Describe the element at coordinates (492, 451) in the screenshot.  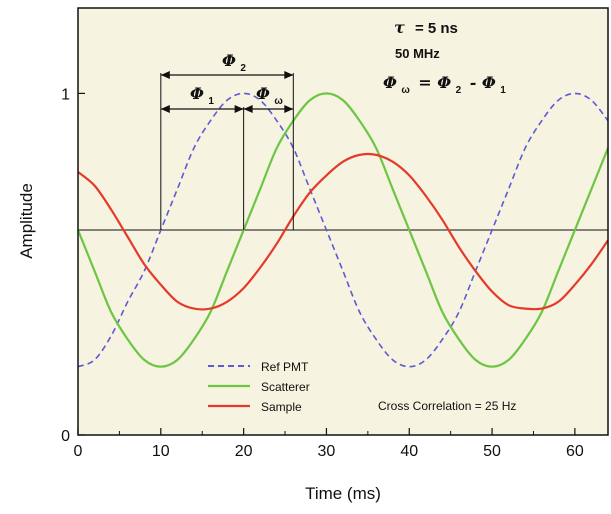
I see `x-tick-label-50: 50` at that location.